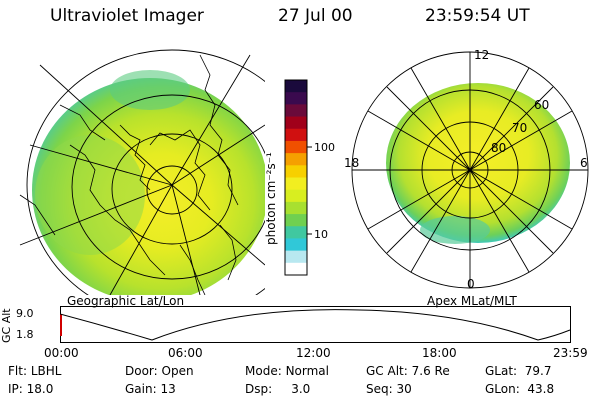 This screenshot has width=600, height=400. Describe the element at coordinates (430, 371) in the screenshot. I see `gc-alt-value: 7.6 Re` at that location.